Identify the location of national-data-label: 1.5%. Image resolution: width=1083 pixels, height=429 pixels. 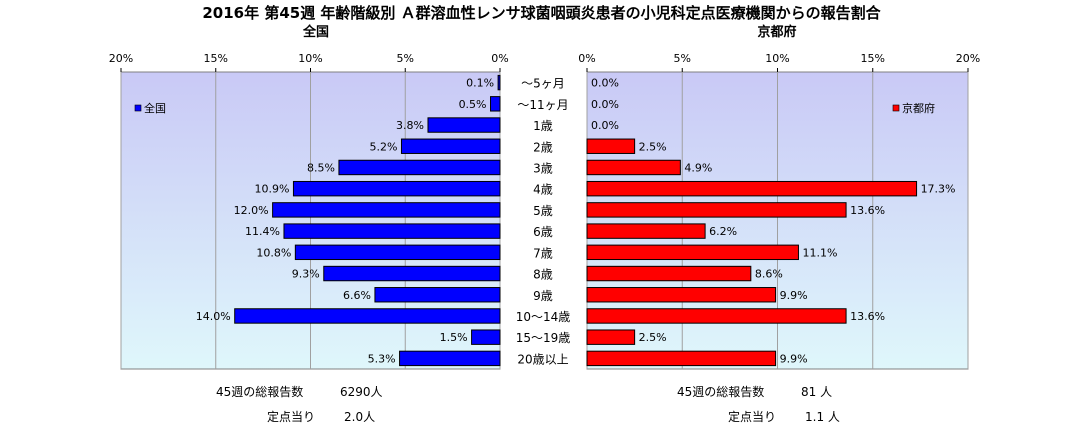
(454, 337).